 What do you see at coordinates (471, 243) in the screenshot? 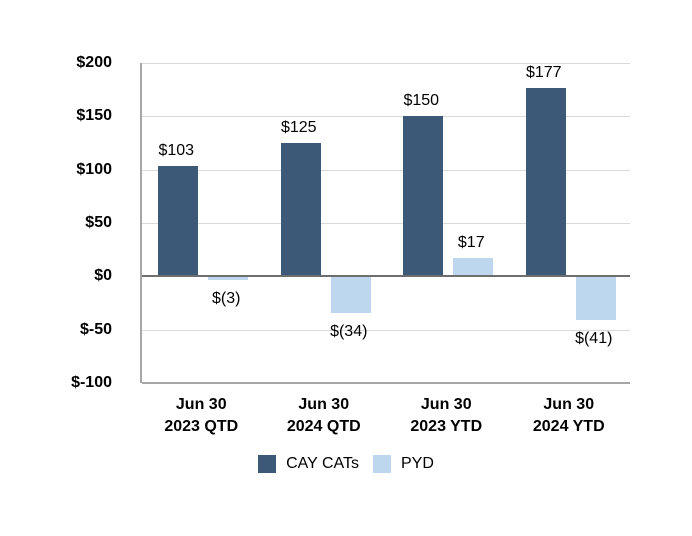
I see `bar-value-label: $17` at bounding box center [471, 243].